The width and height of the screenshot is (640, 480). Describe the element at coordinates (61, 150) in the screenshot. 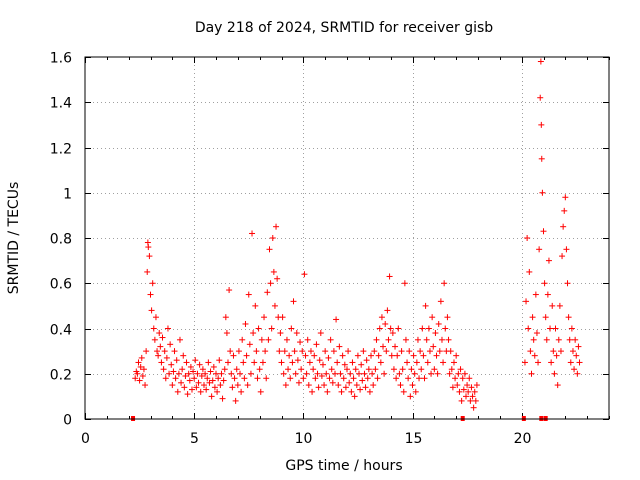

I see `y-tick-label: 1.2` at that location.